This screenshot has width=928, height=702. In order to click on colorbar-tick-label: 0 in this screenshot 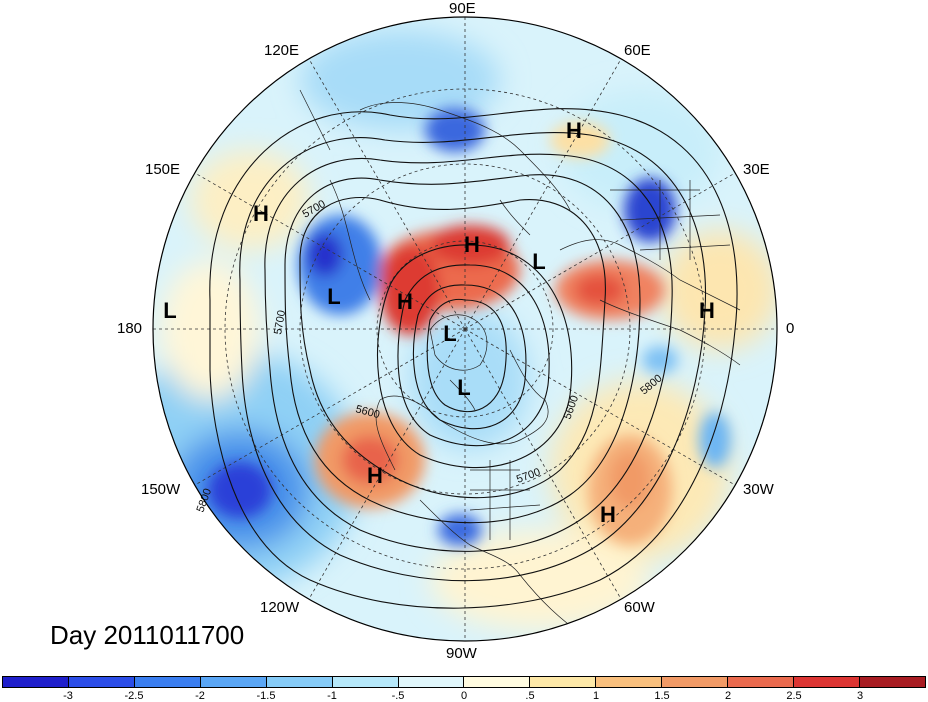, I will do `click(464, 696)`.